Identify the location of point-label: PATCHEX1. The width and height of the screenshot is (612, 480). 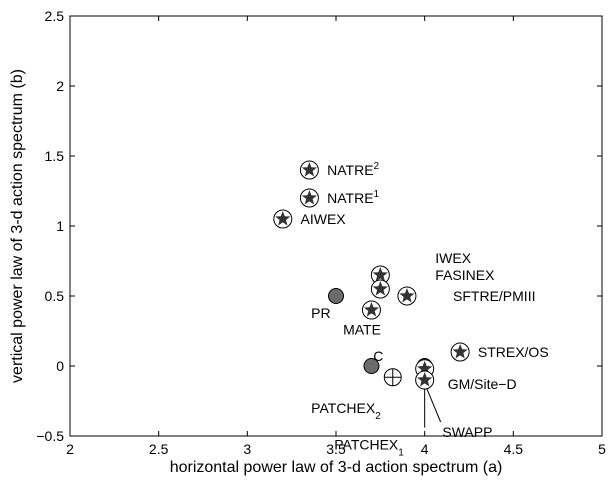
(369, 447).